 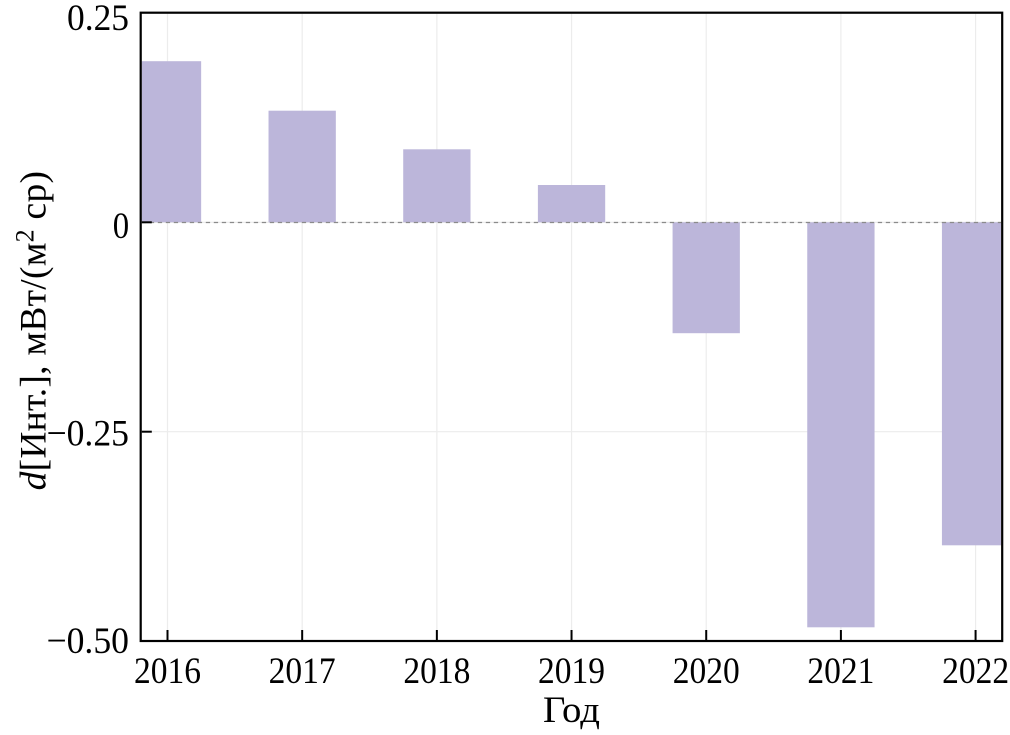 What do you see at coordinates (975, 671) in the screenshot?
I see `svg-text: 2022` at bounding box center [975, 671].